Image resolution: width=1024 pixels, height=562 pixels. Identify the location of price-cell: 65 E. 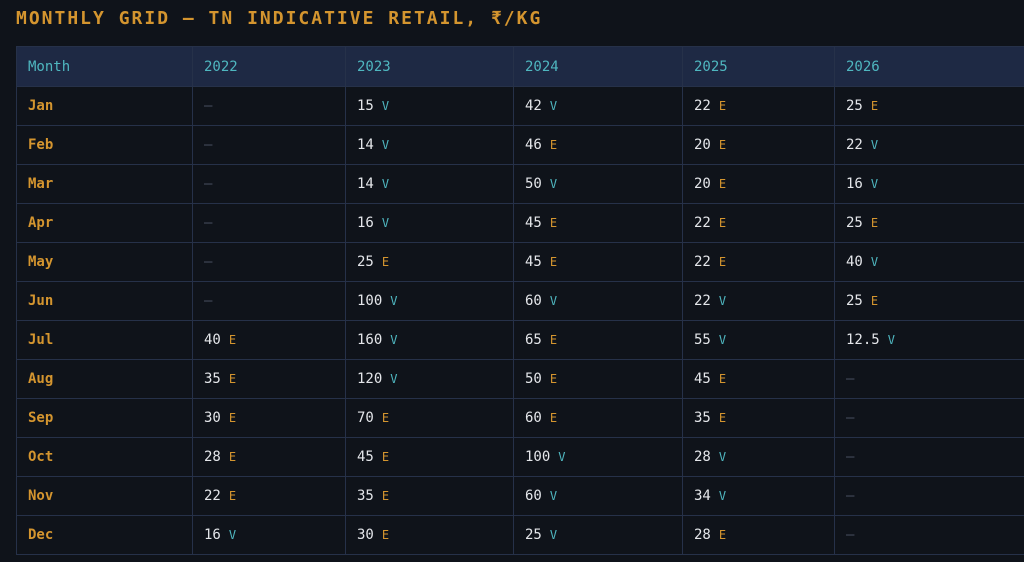
(598, 340).